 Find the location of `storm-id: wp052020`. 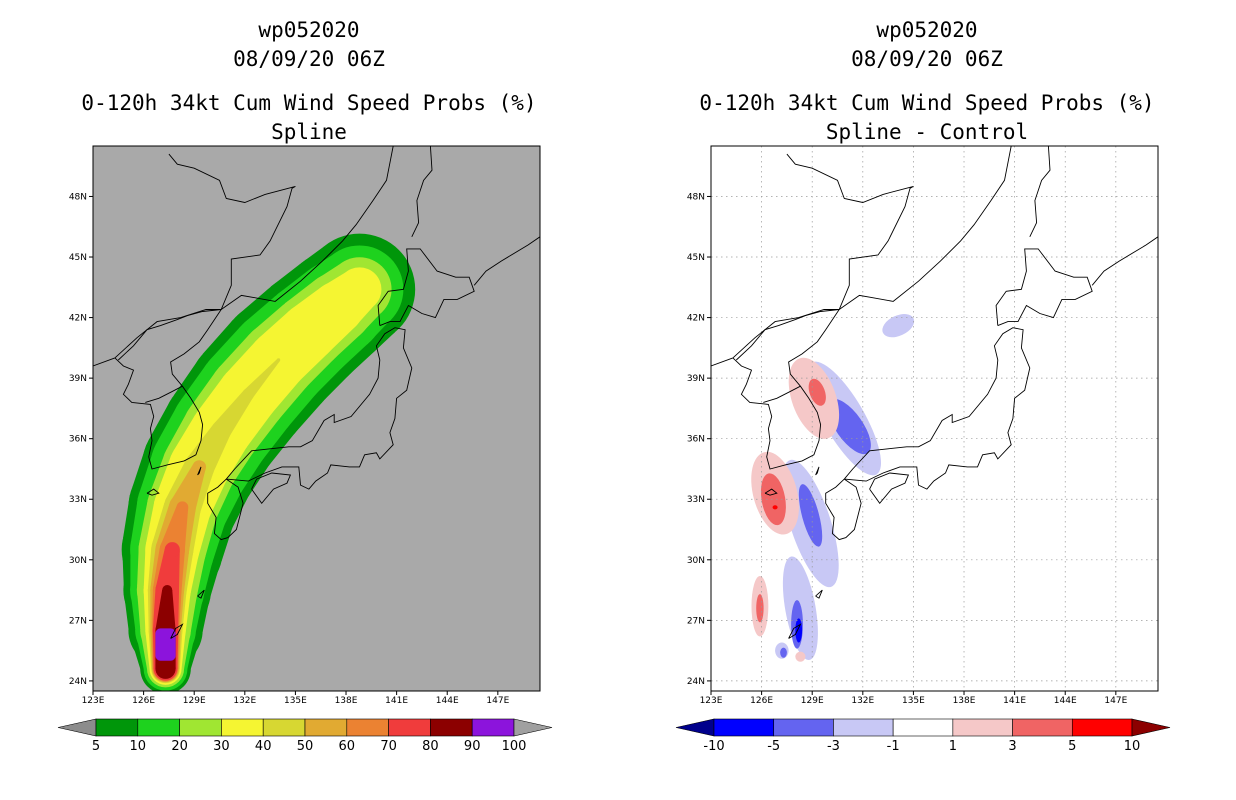

storm-id: wp052020 is located at coordinates (309, 30).